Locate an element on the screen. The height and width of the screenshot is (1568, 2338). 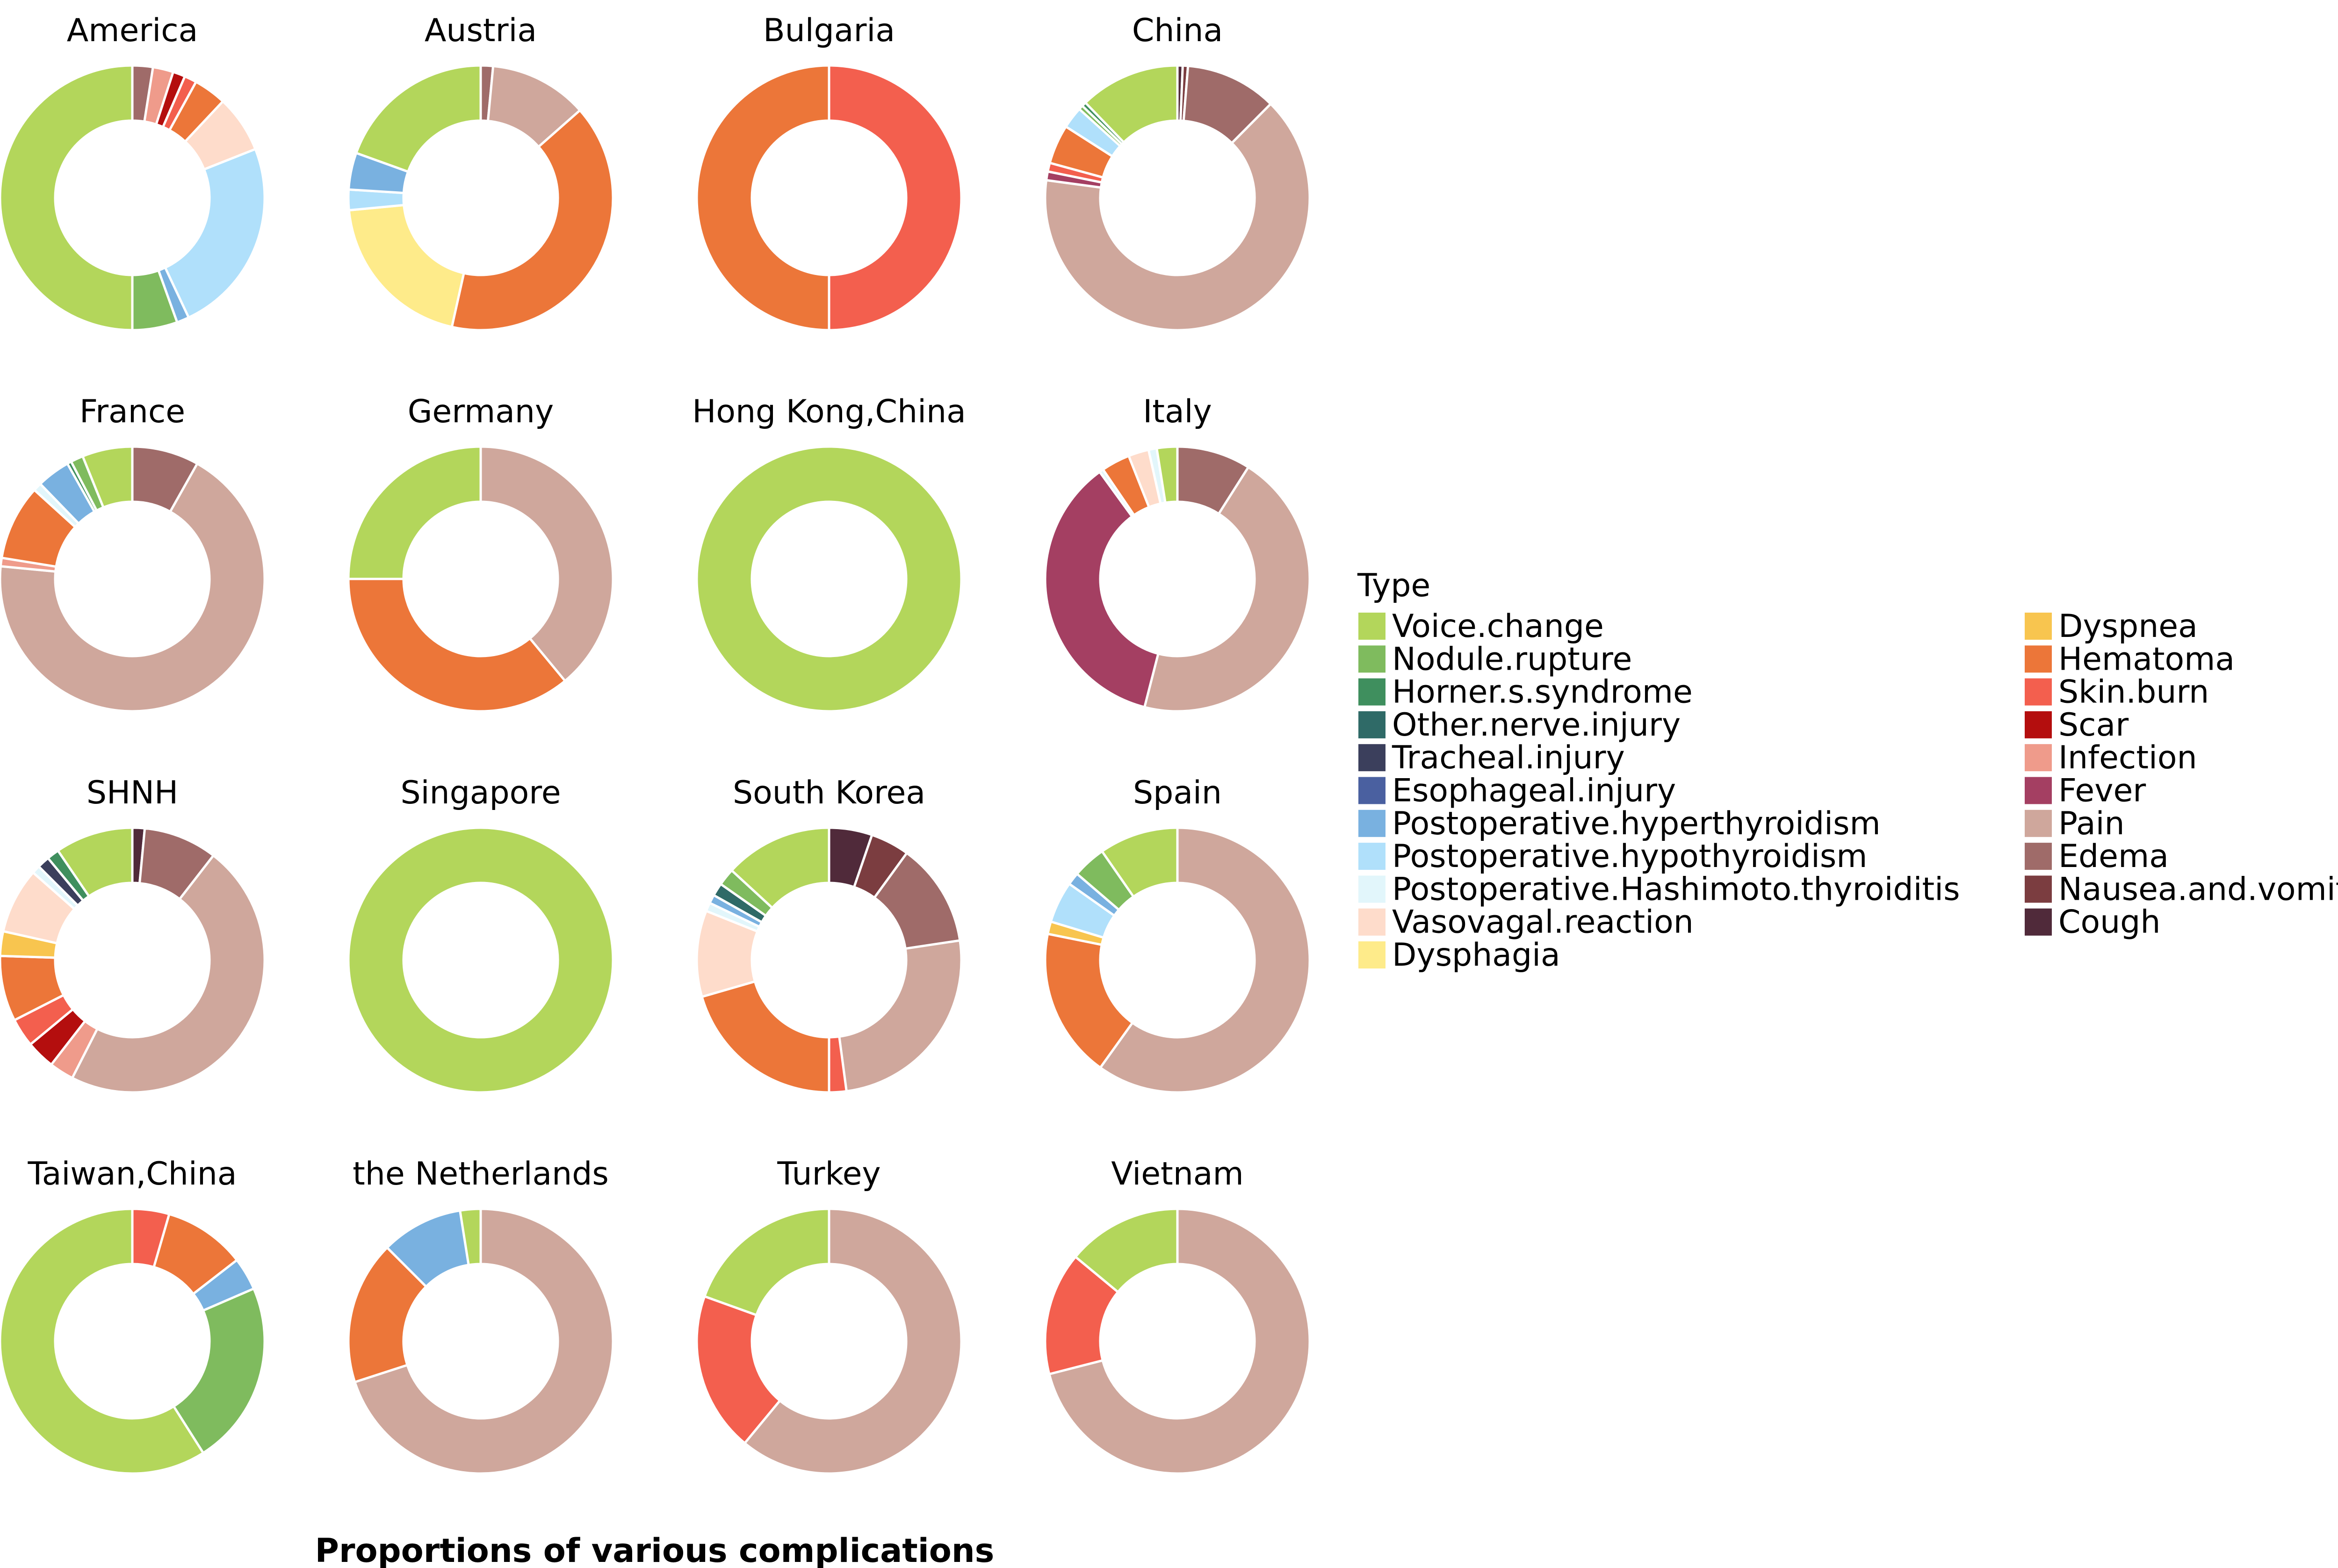
legend-label: Voice.change is located at coordinates (1498, 626).